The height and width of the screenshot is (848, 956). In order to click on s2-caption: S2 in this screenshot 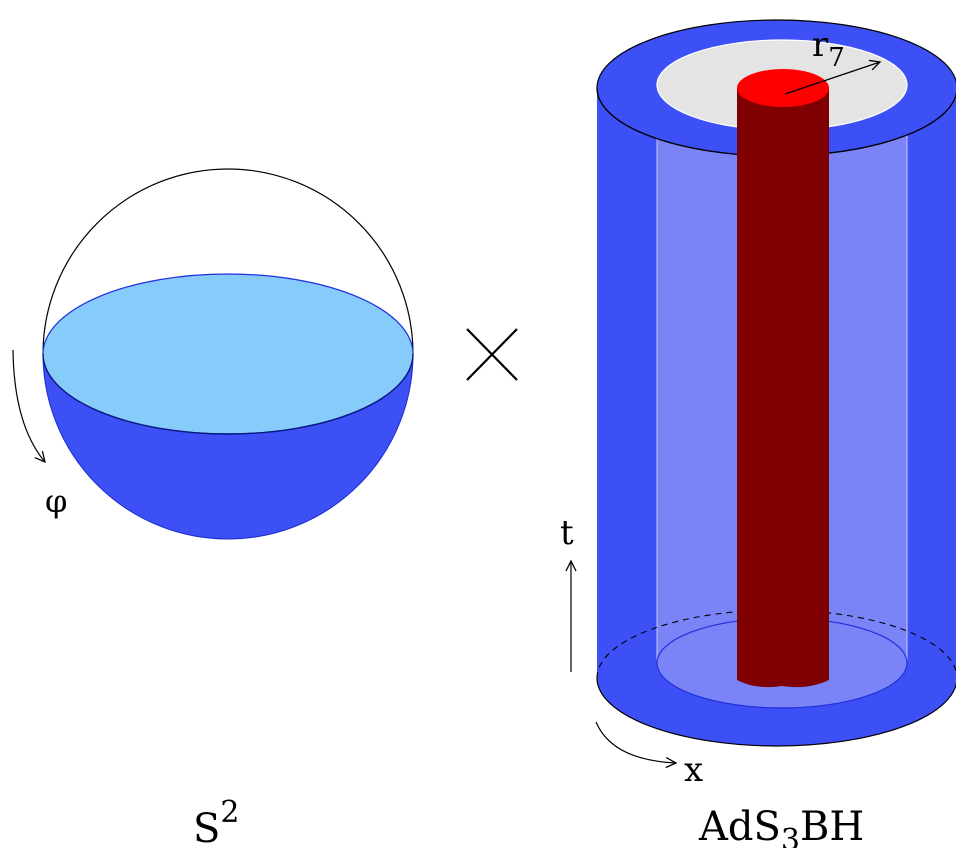, I will do `click(216, 821)`.